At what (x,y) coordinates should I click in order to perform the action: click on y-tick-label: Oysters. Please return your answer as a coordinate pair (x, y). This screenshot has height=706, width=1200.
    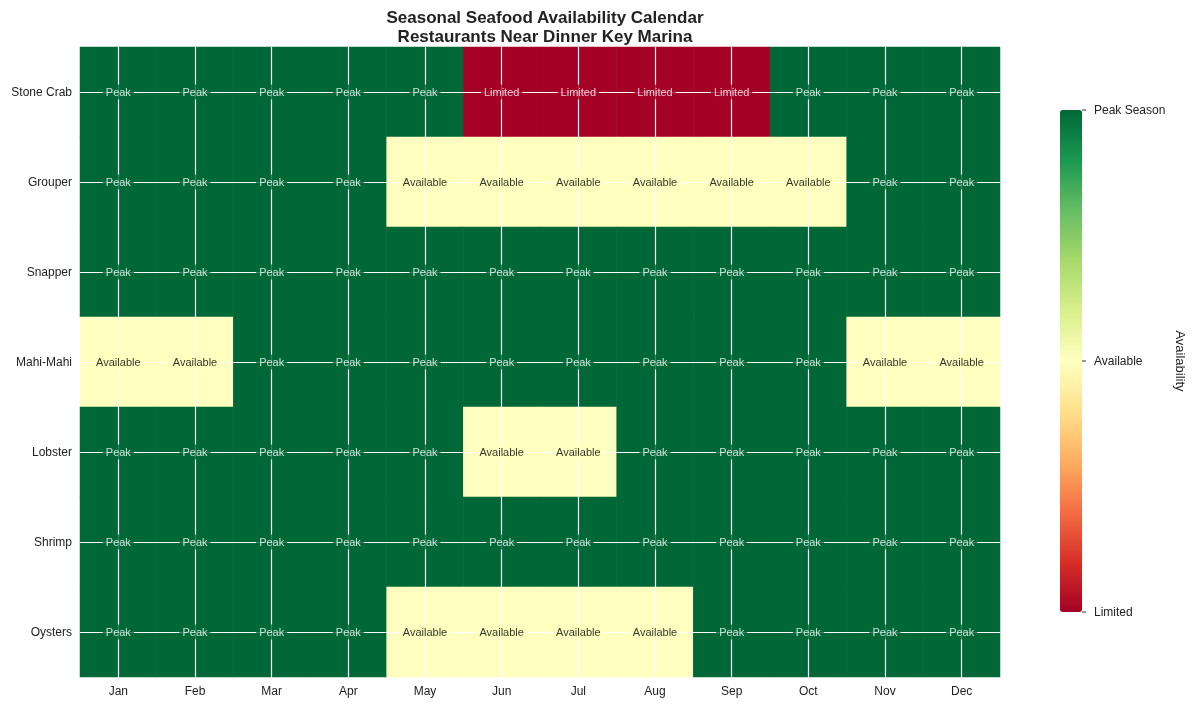
    Looking at the image, I should click on (51, 632).